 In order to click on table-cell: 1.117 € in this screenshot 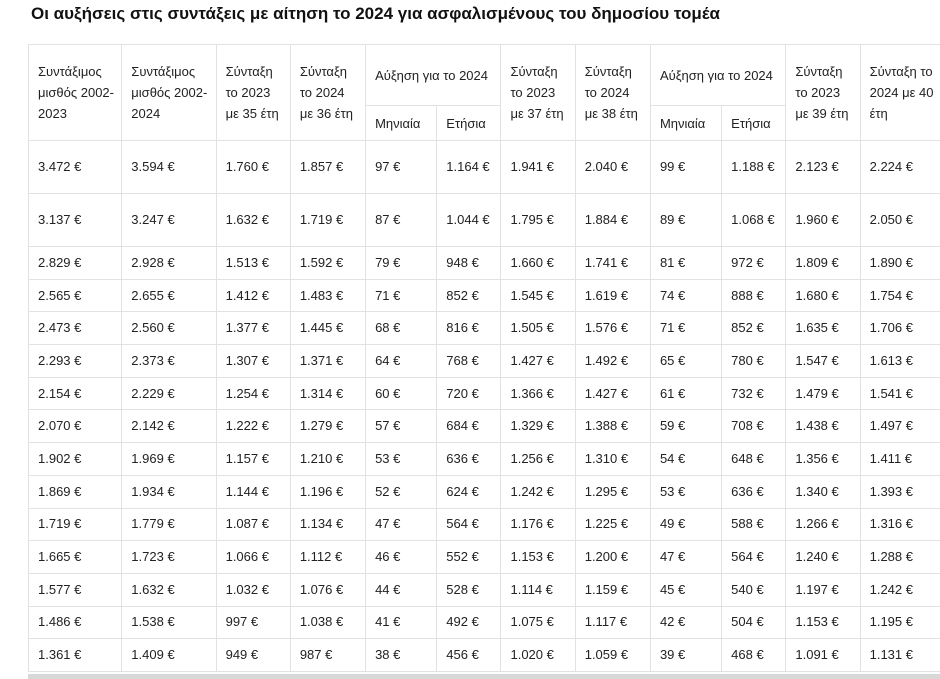, I will do `click(612, 622)`.